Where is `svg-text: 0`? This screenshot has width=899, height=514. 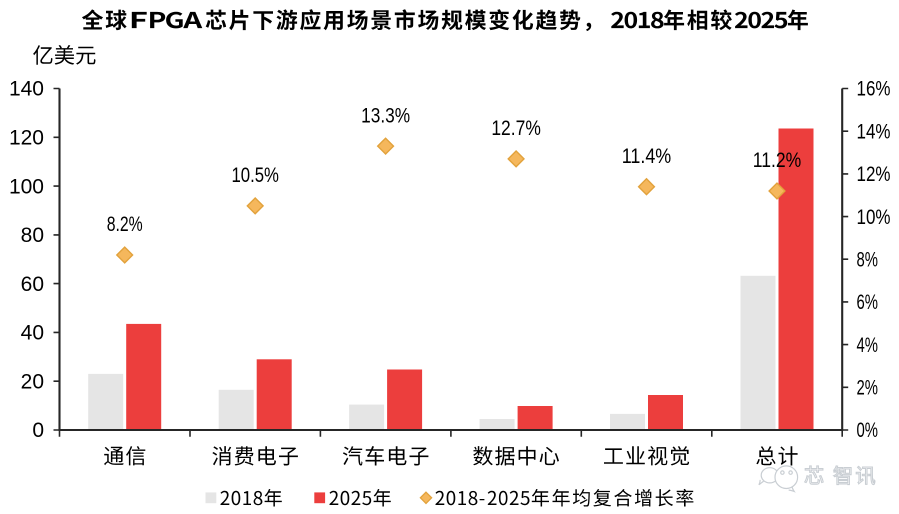 svg-text: 0 is located at coordinates (38, 430).